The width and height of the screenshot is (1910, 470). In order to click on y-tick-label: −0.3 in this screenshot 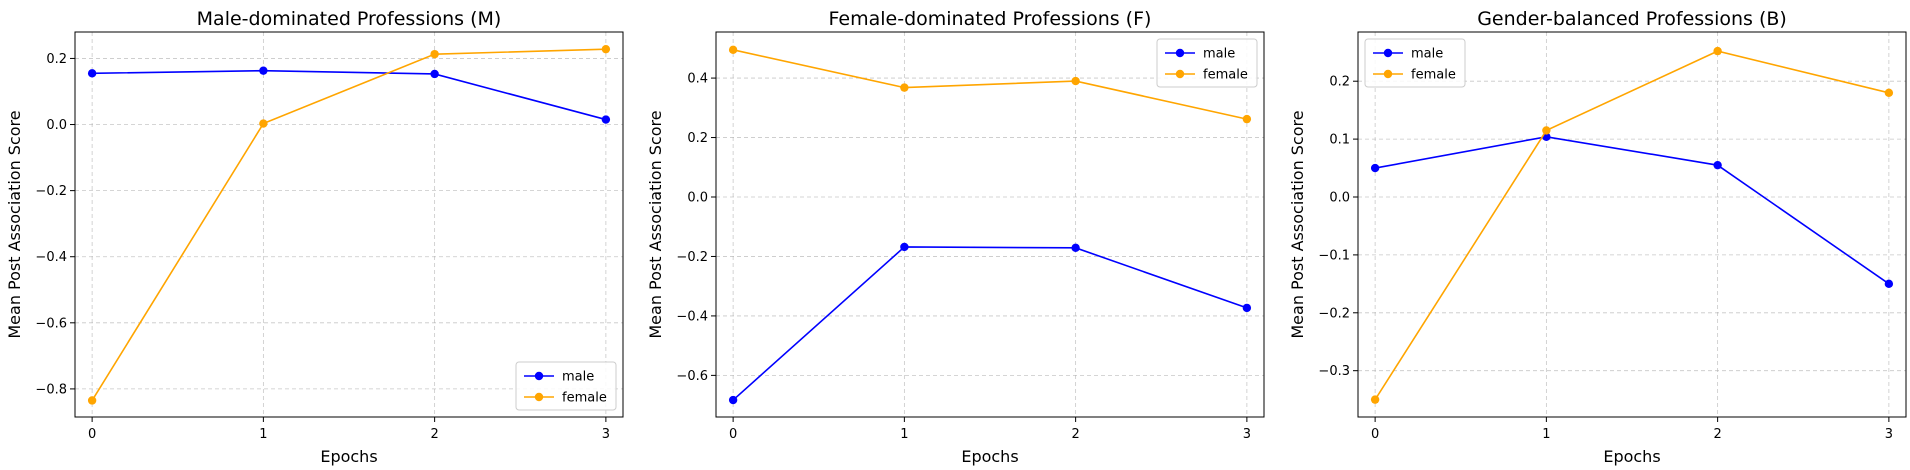, I will do `click(1334, 371)`.